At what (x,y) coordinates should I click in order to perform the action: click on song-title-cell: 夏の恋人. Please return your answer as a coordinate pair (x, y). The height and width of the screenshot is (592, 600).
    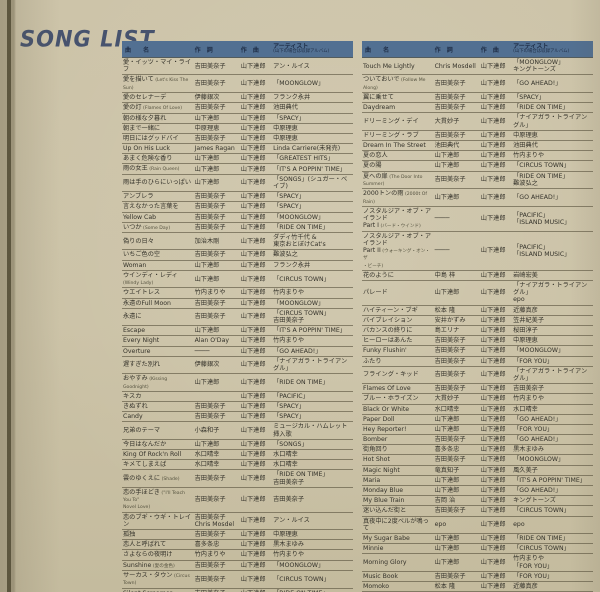
    Looking at the image, I should click on (398, 155).